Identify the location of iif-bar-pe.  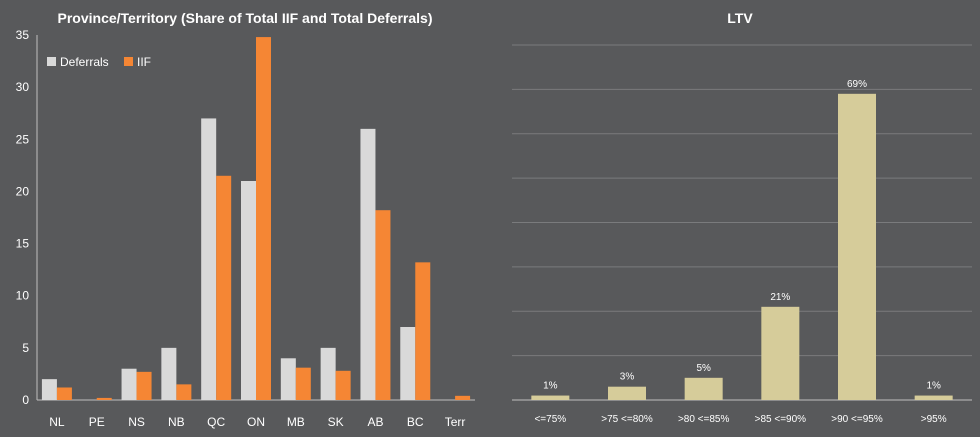
(104, 398).